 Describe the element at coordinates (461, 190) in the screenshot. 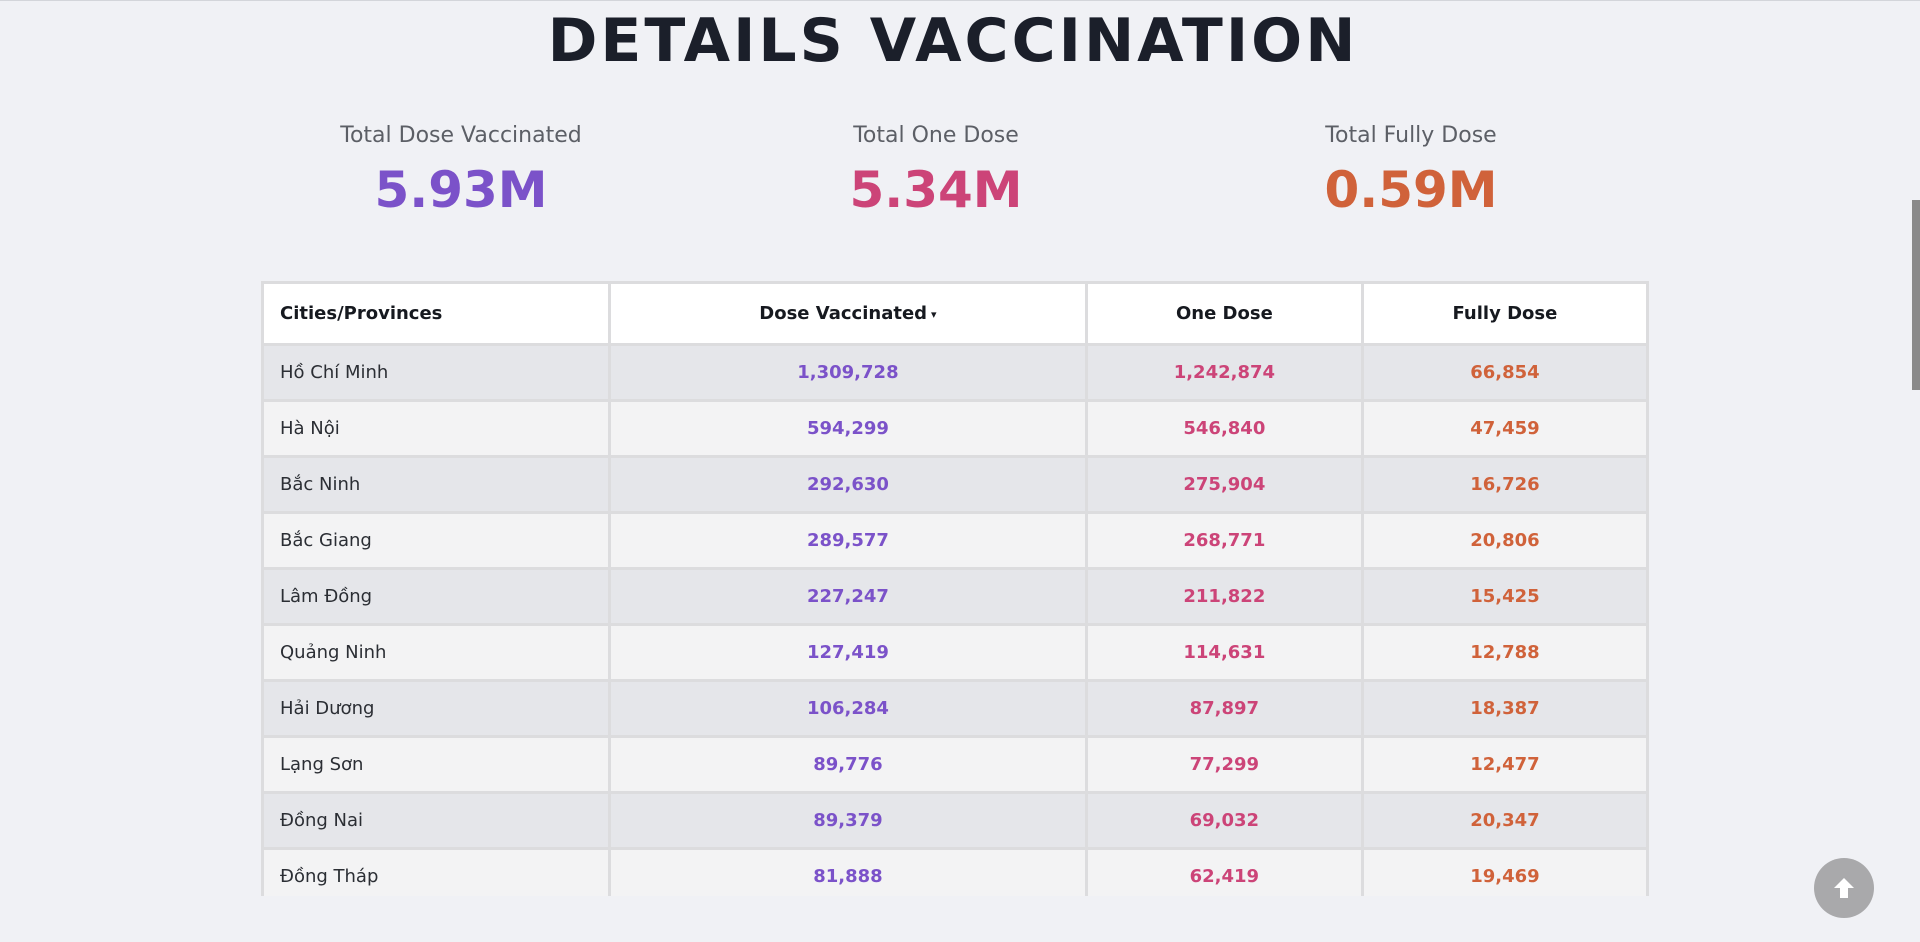

I see `stat-value: 5.93M` at that location.